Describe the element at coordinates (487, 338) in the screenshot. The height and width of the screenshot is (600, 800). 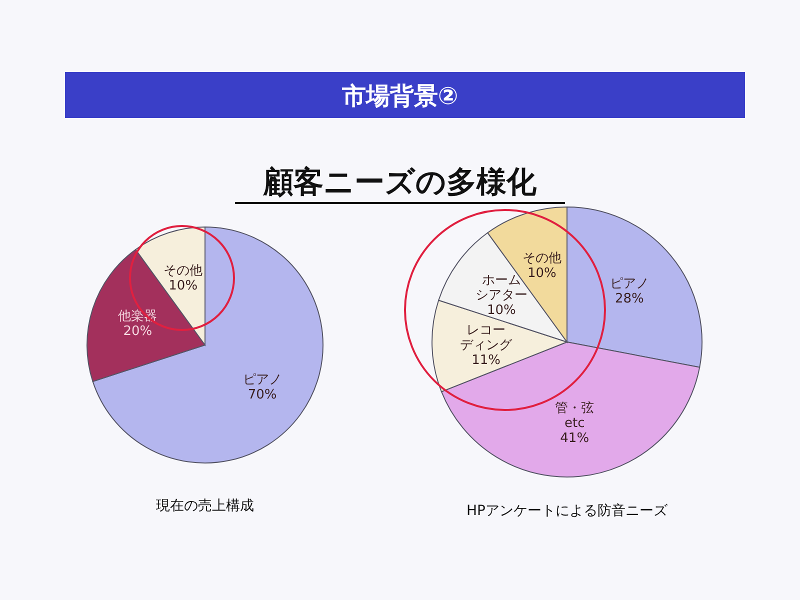
I see `slice-label: レコーディング` at that location.